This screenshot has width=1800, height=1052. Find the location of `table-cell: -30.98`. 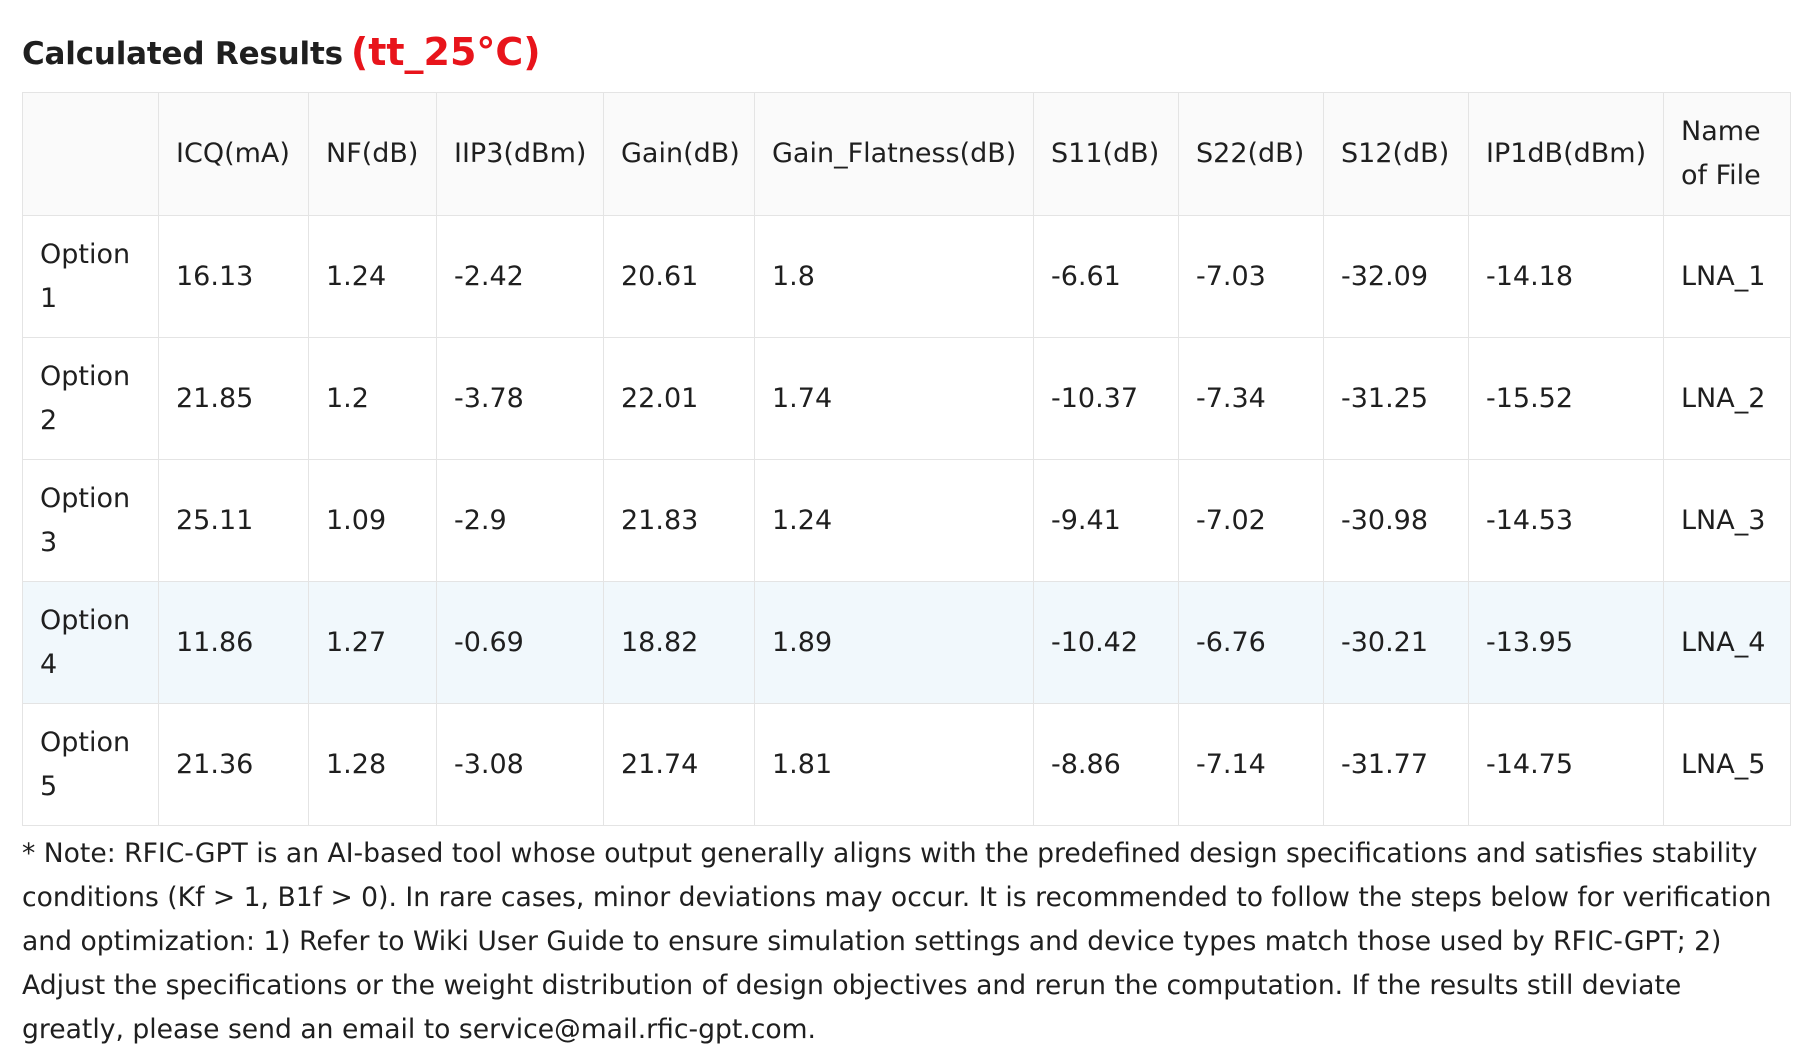

table-cell: -30.98 is located at coordinates (1396, 520).